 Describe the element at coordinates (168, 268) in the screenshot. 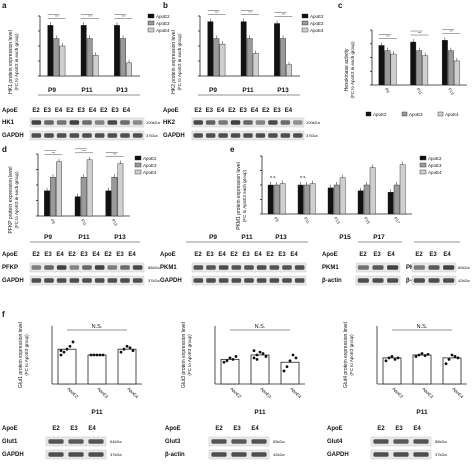

I see `blot-row-label: PKM1` at that location.